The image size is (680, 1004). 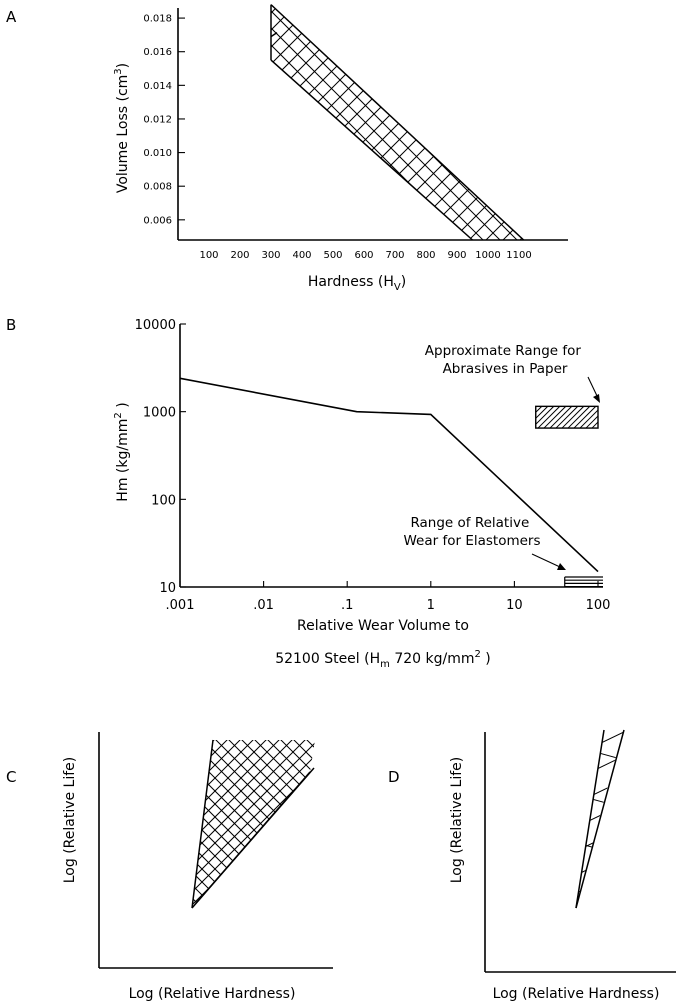 I want to click on panel-b-x-label-line1: Relative Wear Volume to, so click(x=383, y=626).